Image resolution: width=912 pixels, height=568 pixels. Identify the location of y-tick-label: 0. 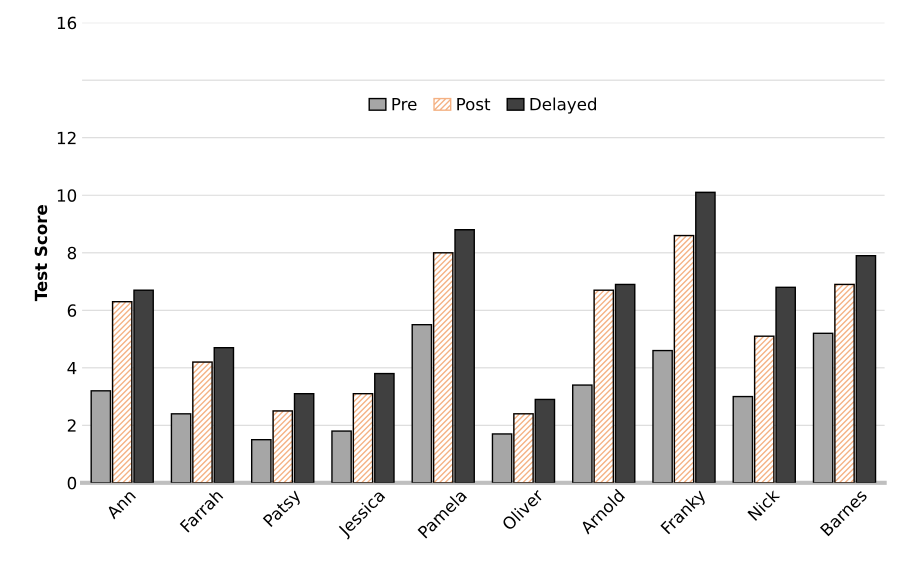
(72, 483).